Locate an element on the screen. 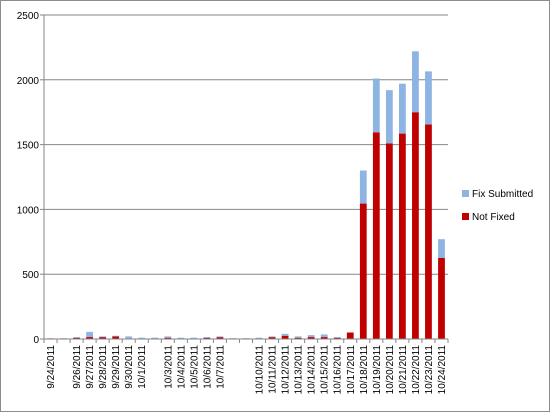 The height and width of the screenshot is (412, 550). x-tick-label: 10/19/2011 is located at coordinates (377, 370).